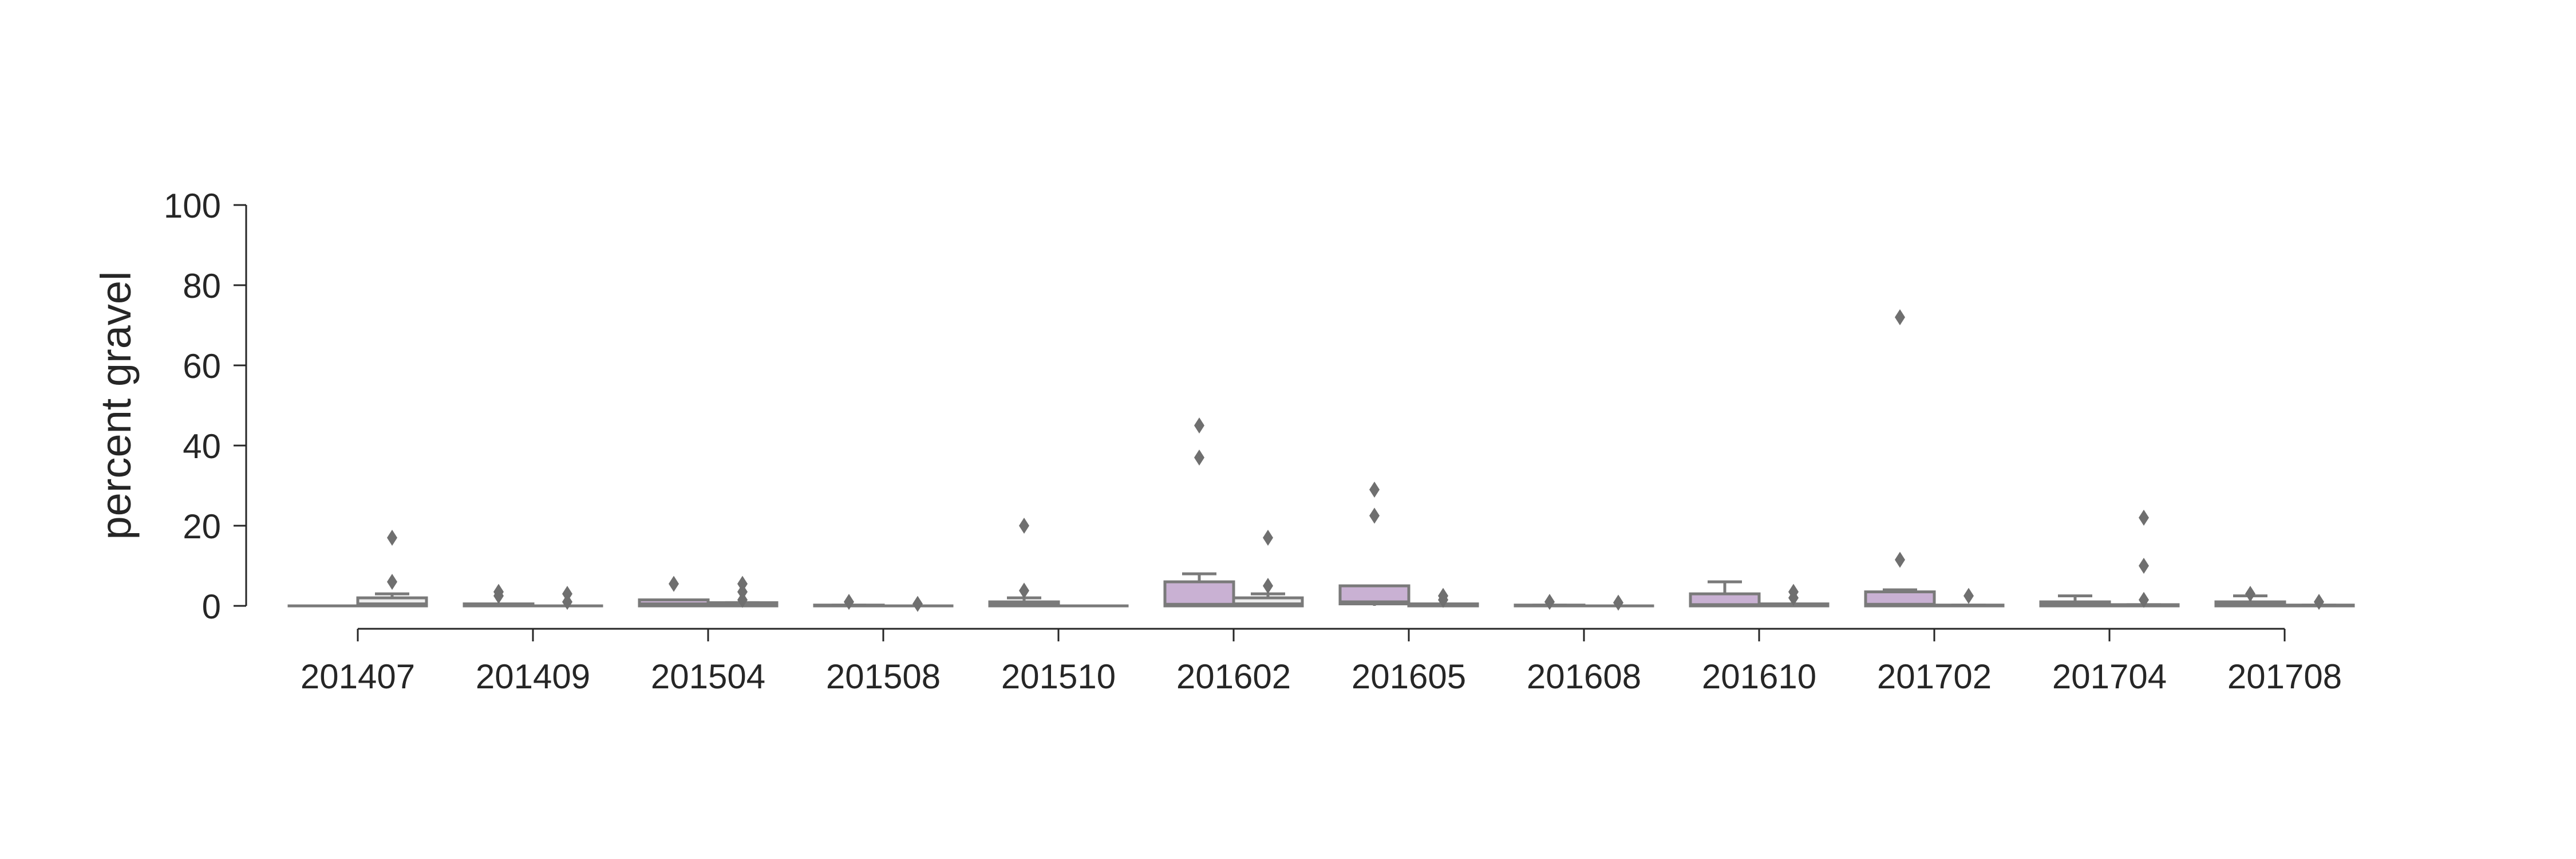 Image resolution: width=2576 pixels, height=859 pixels. I want to click on x-tick-label: 201407, so click(358, 676).